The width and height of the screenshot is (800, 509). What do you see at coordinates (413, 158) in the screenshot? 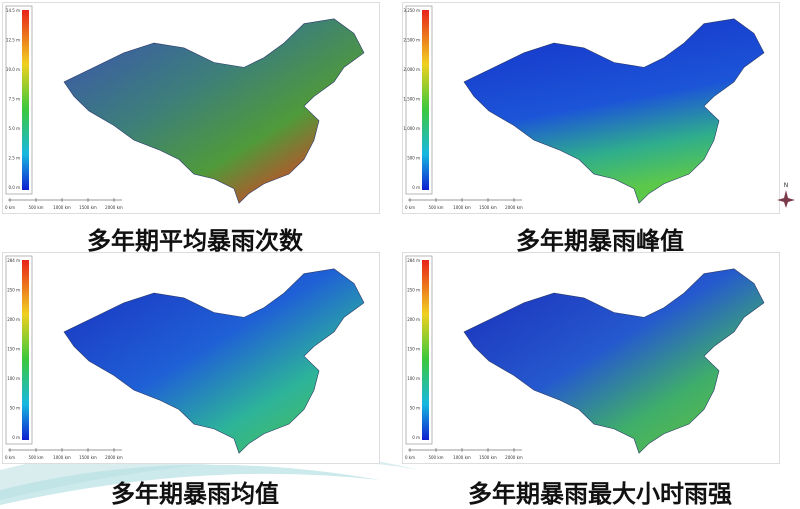
I see `legend-label: 500 m` at bounding box center [413, 158].